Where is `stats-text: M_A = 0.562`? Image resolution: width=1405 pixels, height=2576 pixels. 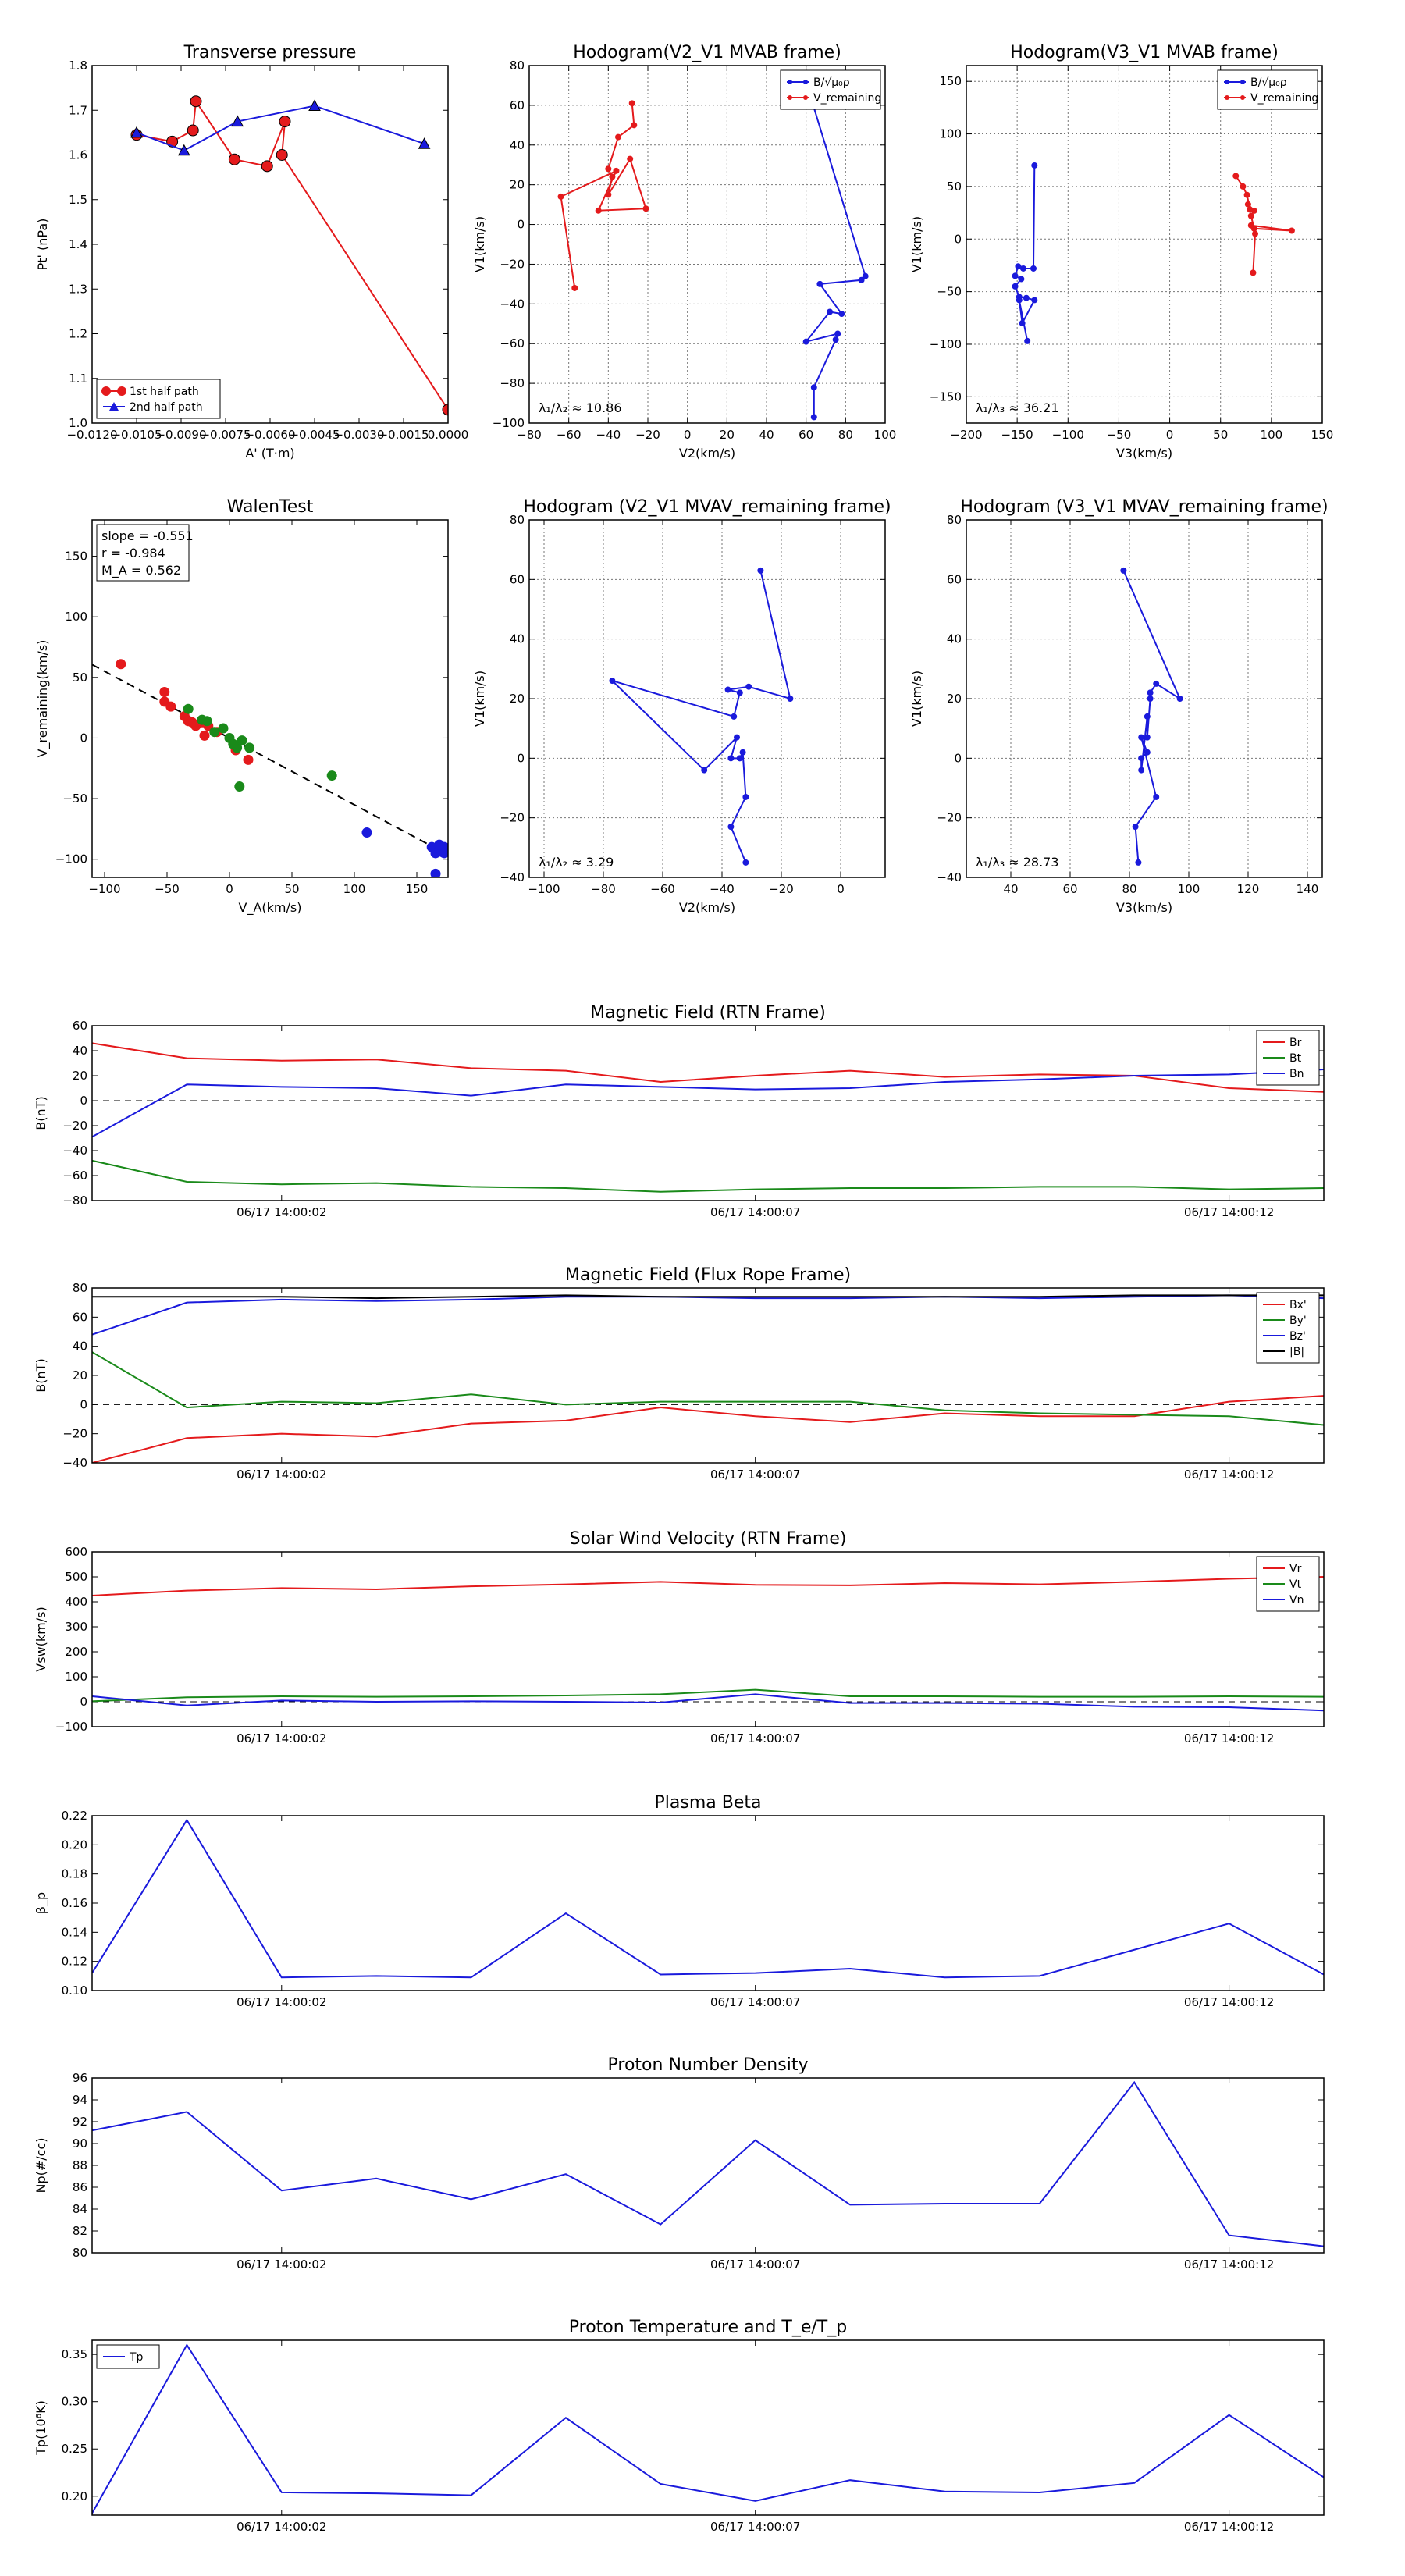
stats-text: M_A = 0.562 is located at coordinates (141, 570).